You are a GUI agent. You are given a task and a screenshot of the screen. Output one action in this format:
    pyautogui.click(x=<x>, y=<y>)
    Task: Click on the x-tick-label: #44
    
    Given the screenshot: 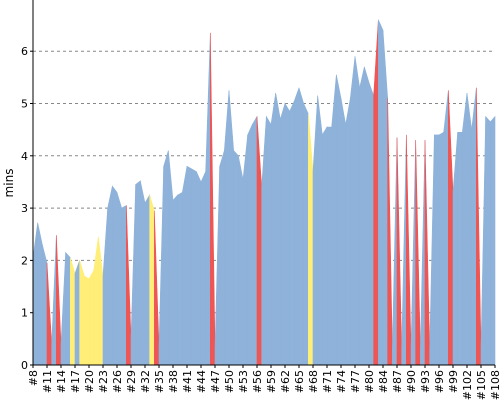 What is the action you would take?
    pyautogui.click(x=201, y=381)
    